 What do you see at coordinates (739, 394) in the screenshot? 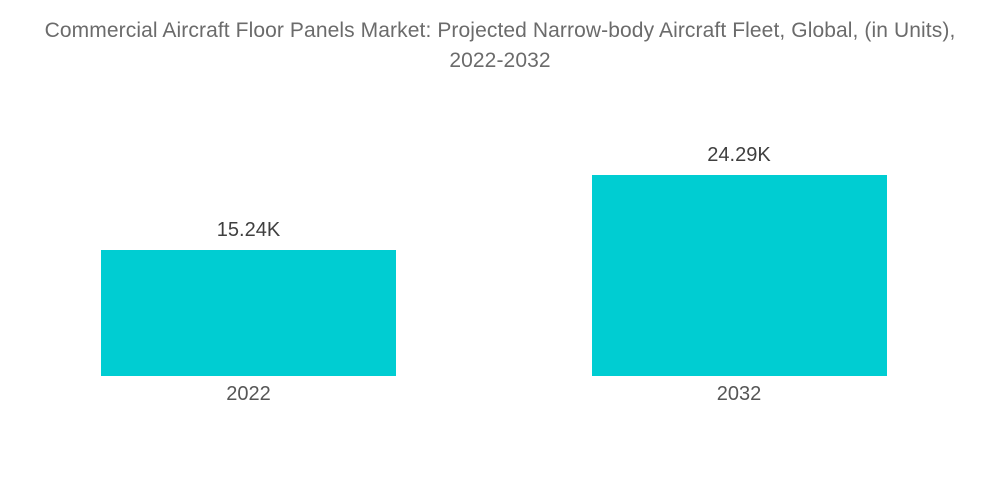
I see `bar-category-label: 2032` at bounding box center [739, 394].